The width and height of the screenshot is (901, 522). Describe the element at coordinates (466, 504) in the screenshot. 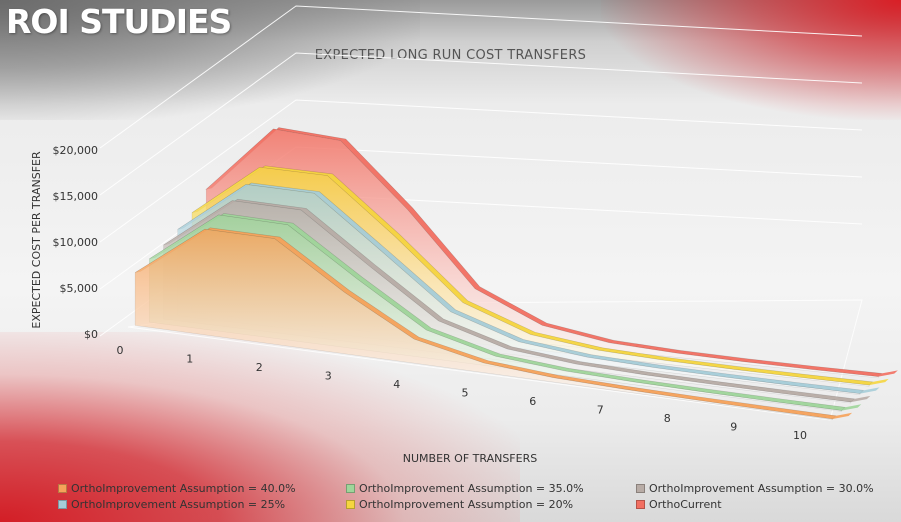

I see `legend-label: OrthoImprovement Assumption = 20%` at that location.